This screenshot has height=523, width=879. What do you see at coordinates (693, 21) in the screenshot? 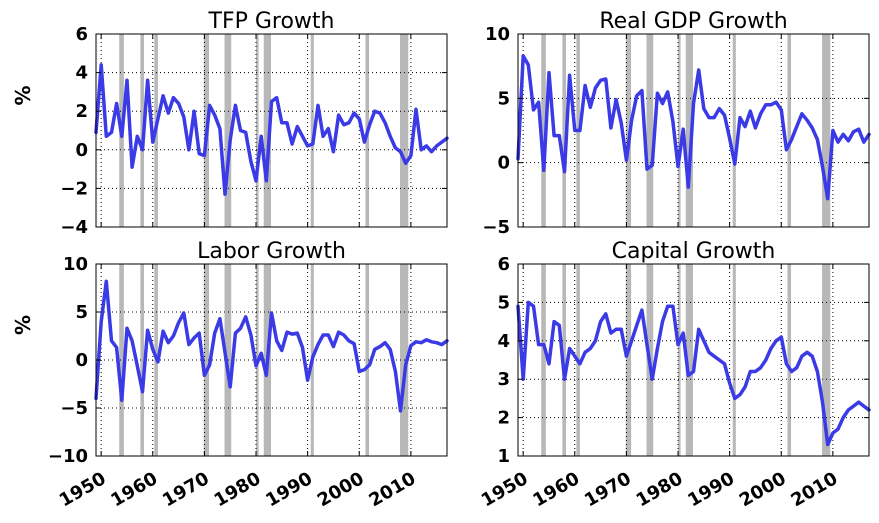
I see `chart-title: Real GDP Growth` at bounding box center [693, 21].